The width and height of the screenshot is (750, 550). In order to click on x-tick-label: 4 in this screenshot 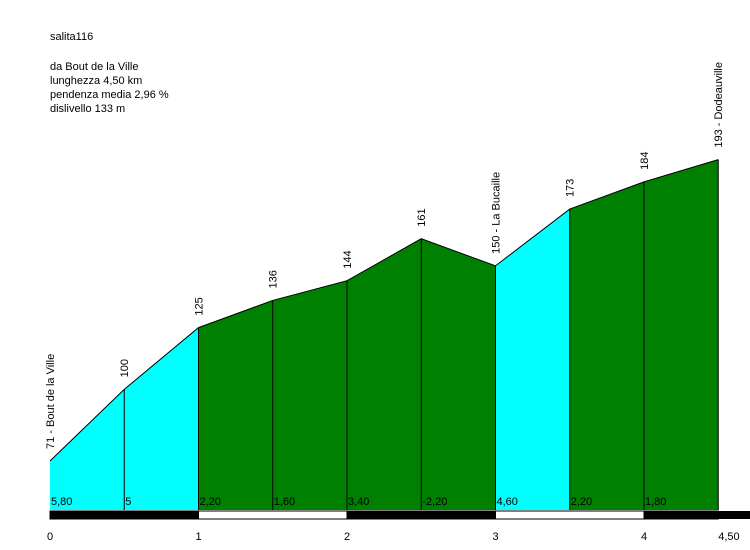, I will do `click(644, 537)`.